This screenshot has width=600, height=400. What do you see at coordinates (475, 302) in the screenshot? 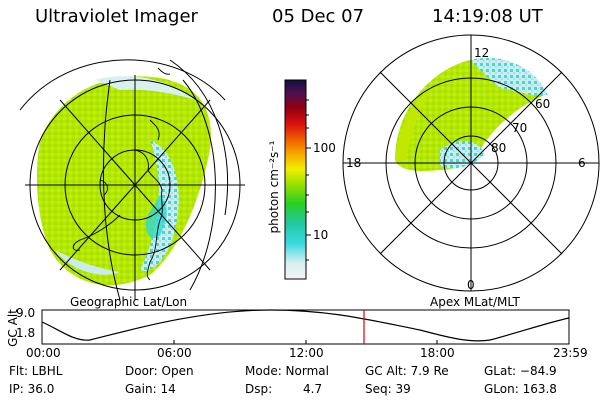
I see `apex-caption: Apex MLat/MLT` at bounding box center [475, 302].